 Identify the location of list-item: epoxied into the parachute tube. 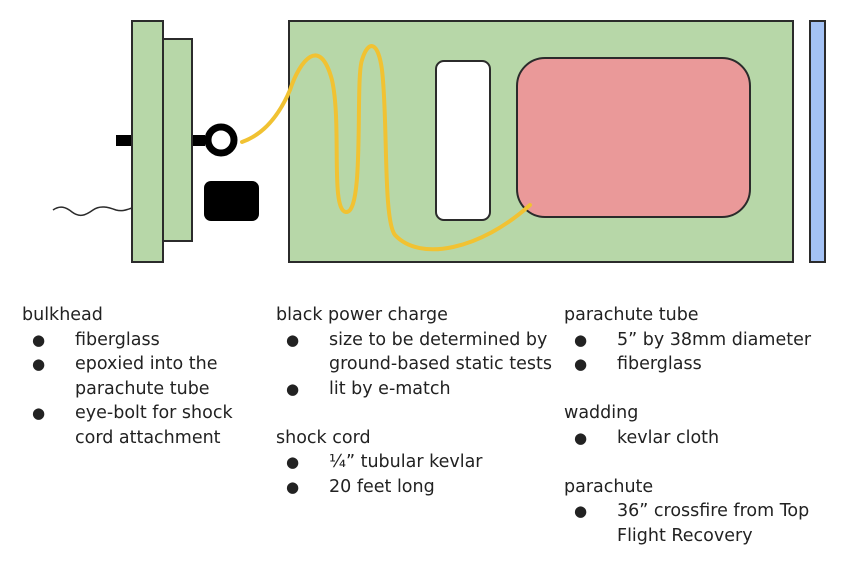
(142, 376).